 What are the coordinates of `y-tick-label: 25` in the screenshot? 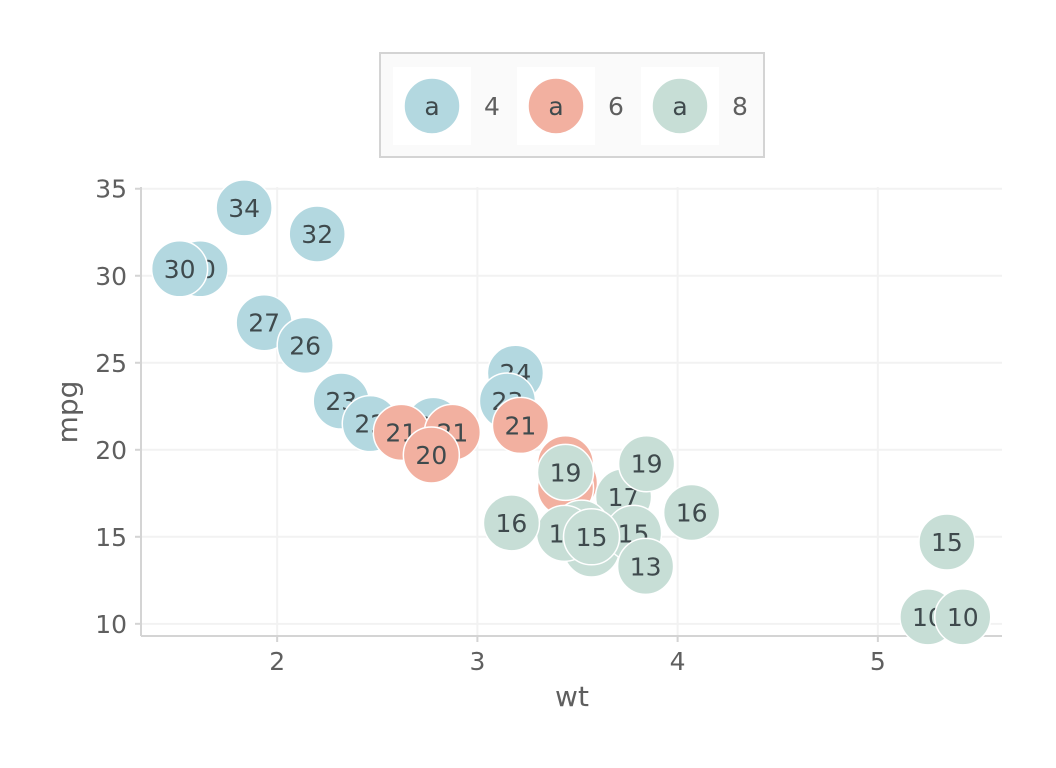 It's located at (111, 363).